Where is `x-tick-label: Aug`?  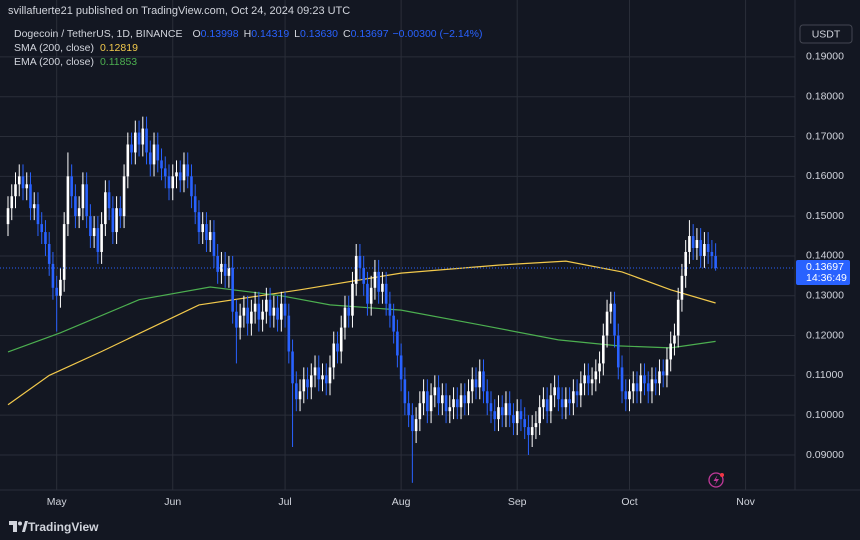
x-tick-label: Aug is located at coordinates (401, 502).